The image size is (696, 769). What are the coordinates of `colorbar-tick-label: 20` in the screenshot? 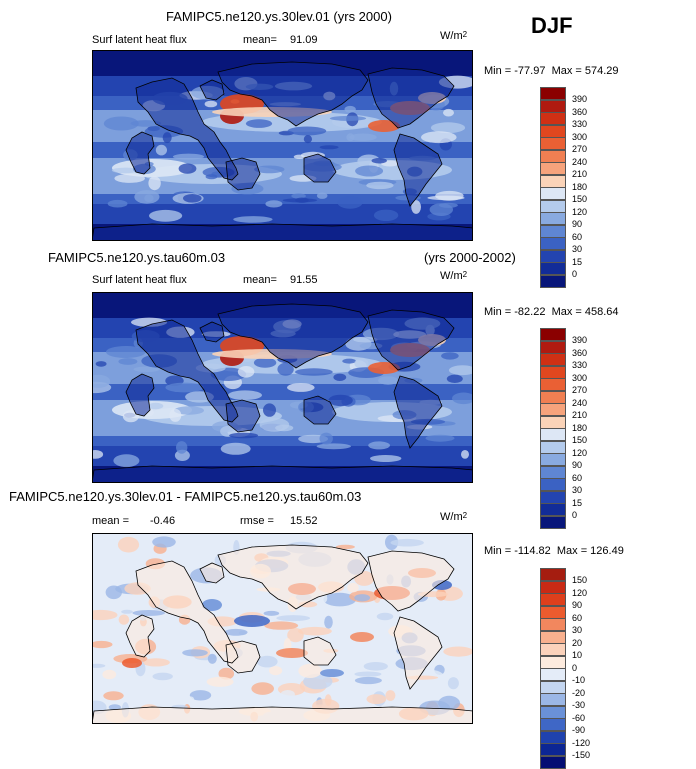 It's located at (577, 642).